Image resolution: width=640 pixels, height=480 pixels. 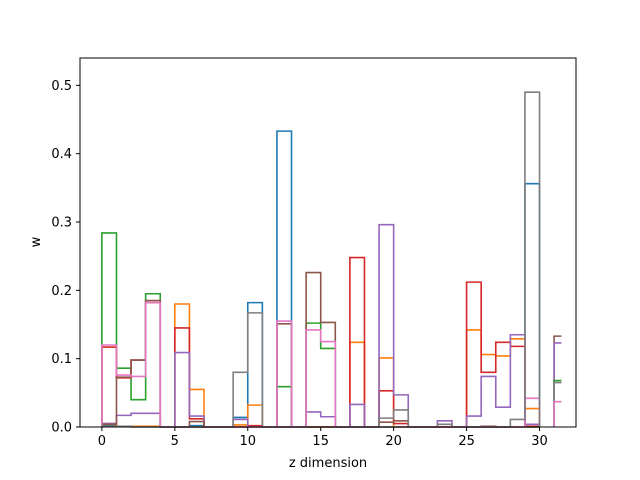 I want to click on x-tick-label: 10, so click(x=247, y=441).